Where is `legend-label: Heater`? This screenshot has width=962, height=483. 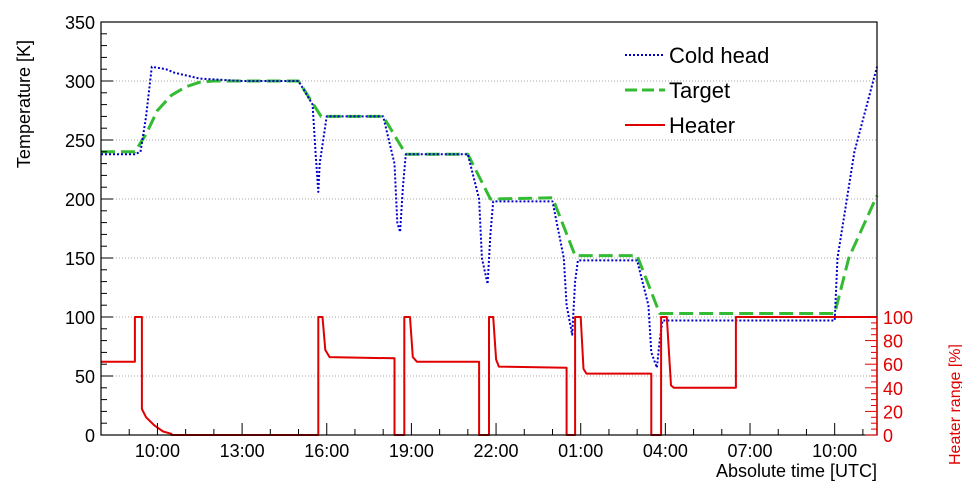 legend-label: Heater is located at coordinates (702, 125).